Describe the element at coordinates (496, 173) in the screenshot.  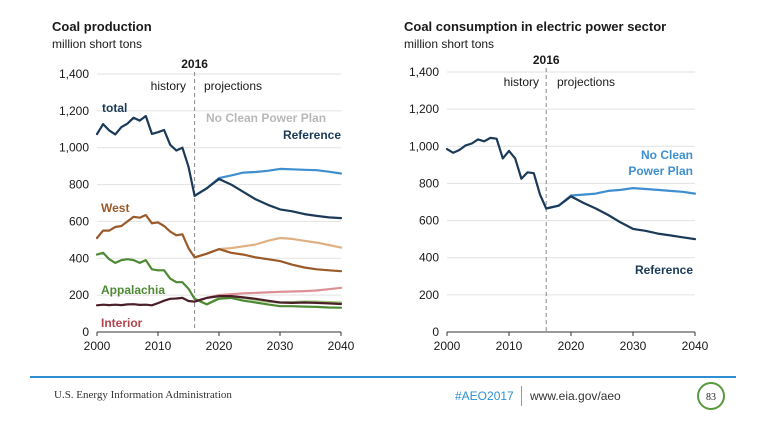
I see `series-line-history` at that location.